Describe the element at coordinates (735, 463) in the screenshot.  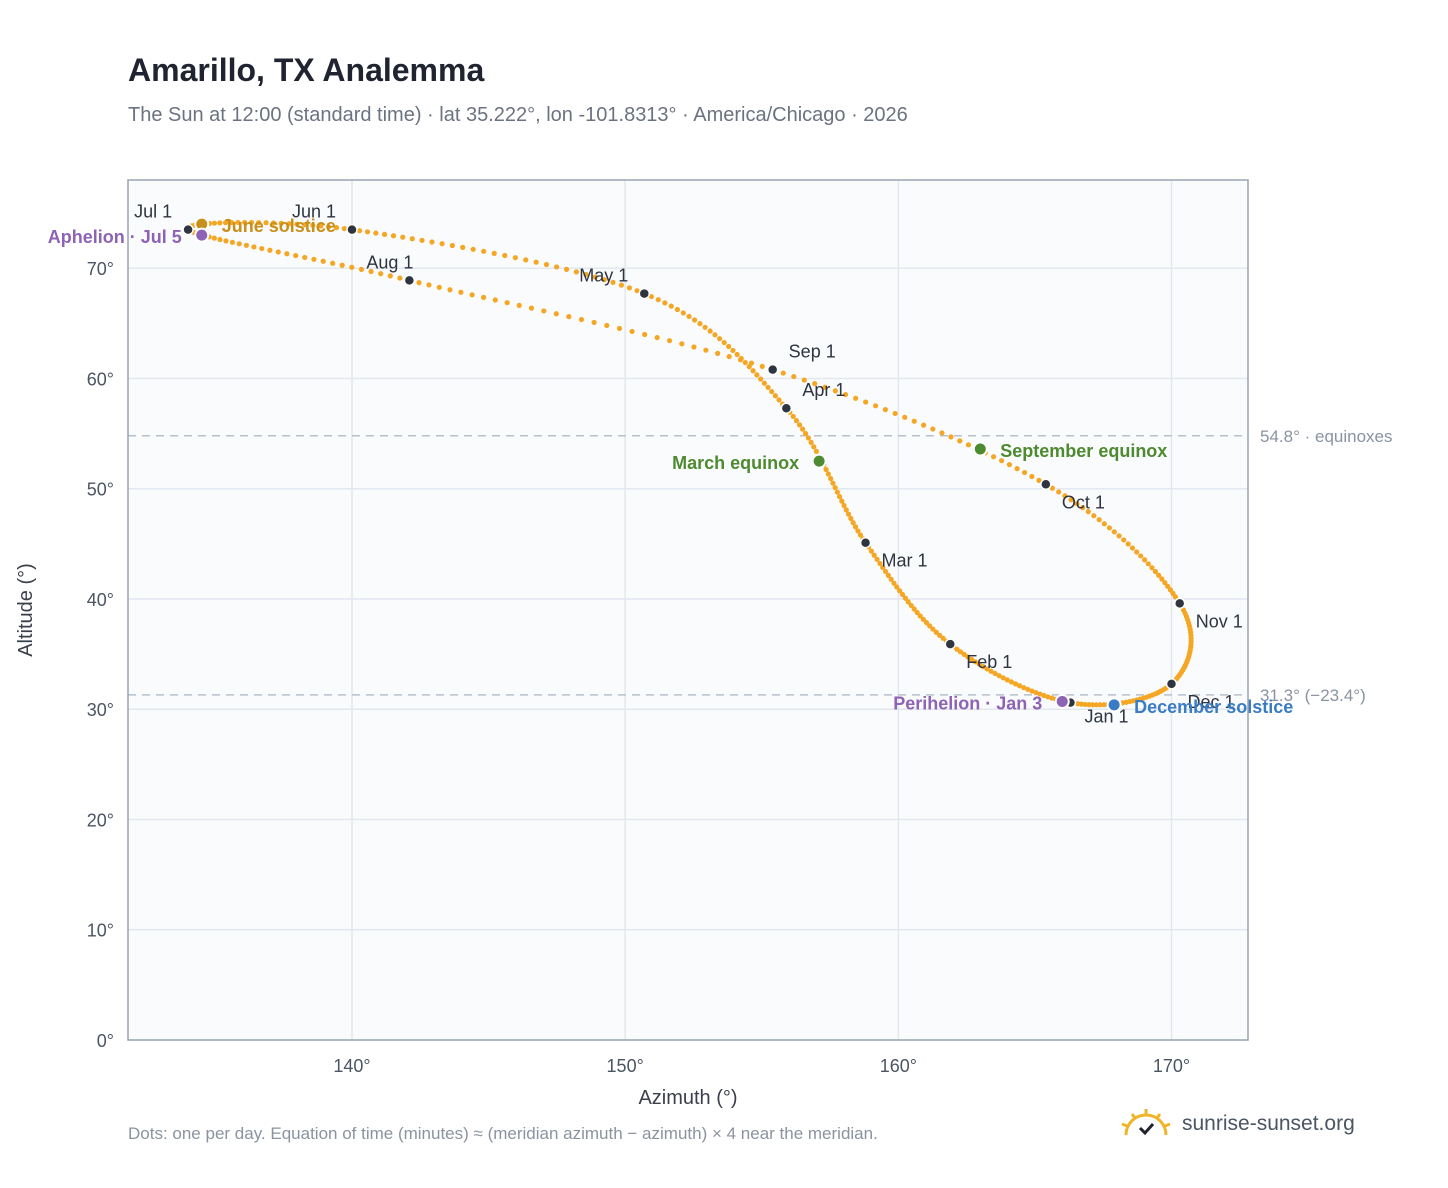
I see `event-label: March equinox` at that location.